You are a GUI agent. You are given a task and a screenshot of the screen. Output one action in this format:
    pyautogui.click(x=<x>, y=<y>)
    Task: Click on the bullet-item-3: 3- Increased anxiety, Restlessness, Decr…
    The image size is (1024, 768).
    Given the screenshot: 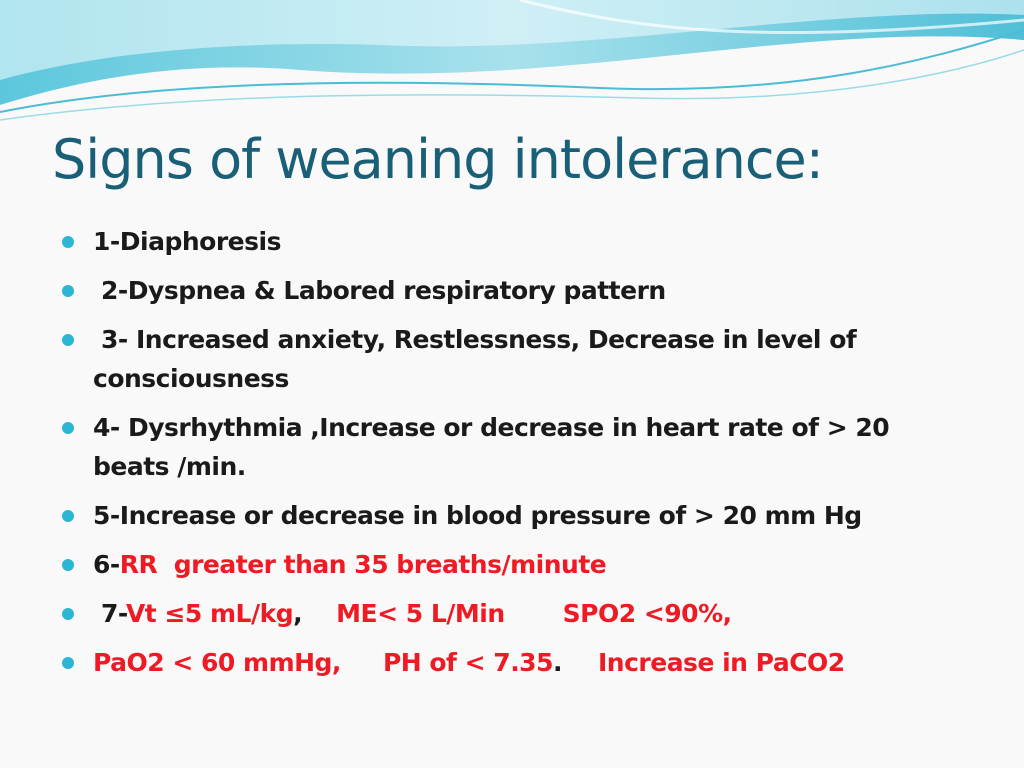 What is the action you would take?
    pyautogui.click(x=512, y=359)
    